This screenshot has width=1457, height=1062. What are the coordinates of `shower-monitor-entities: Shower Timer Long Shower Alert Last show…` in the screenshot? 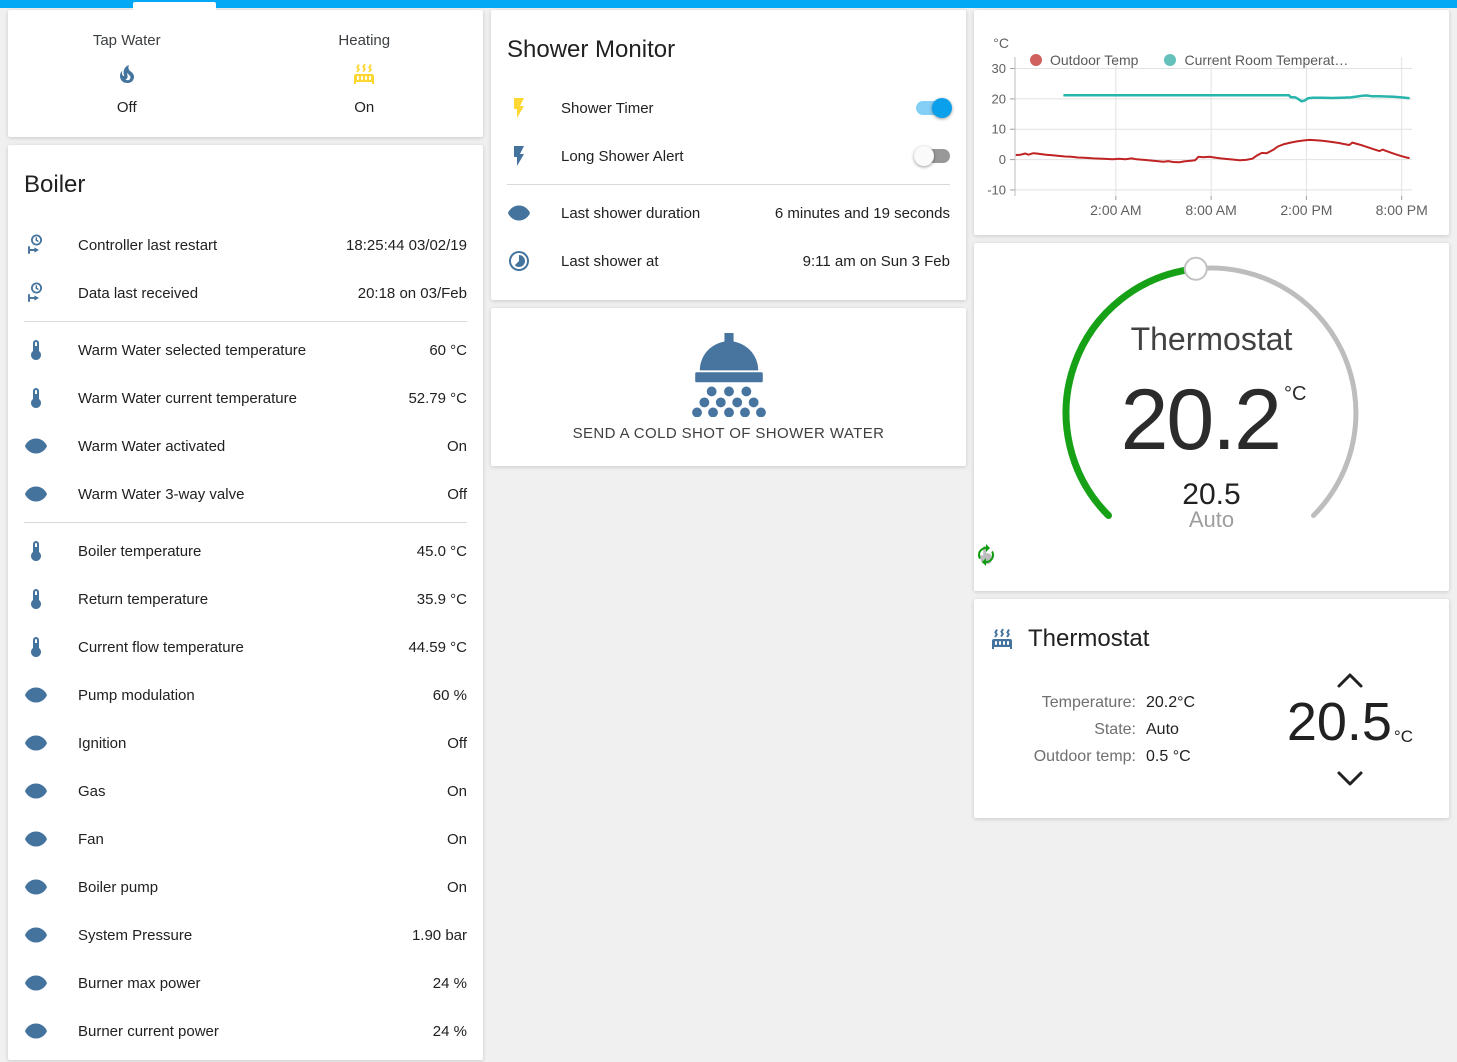 It's located at (728, 174).